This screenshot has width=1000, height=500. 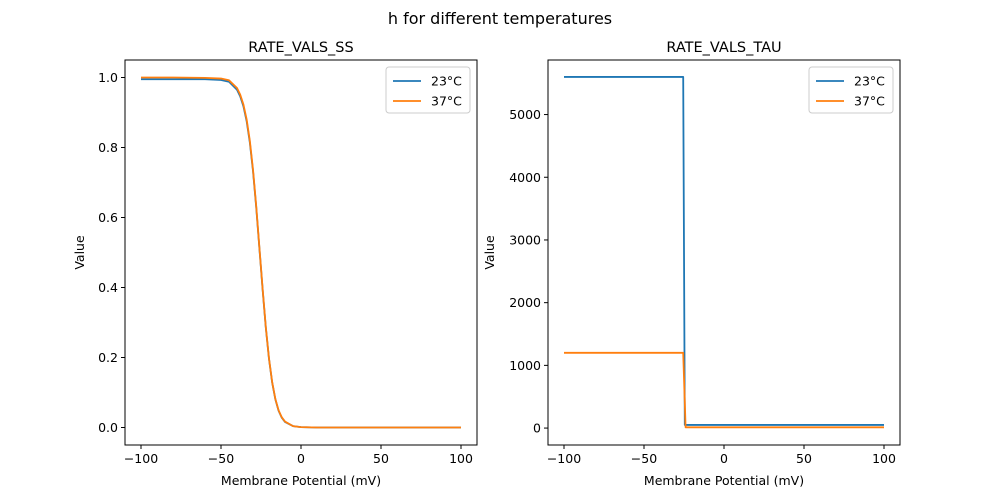 What do you see at coordinates (525, 302) in the screenshot?
I see `y-tick-label: 2000` at bounding box center [525, 302].